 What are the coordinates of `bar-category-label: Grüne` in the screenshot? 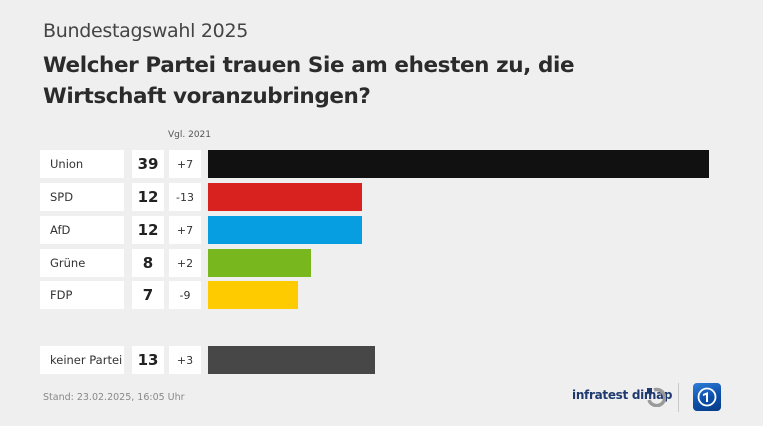 It's located at (82, 263).